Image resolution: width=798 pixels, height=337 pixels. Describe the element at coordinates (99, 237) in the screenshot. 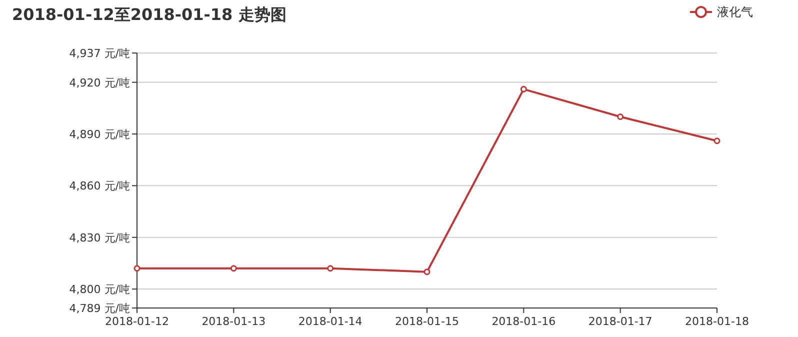

I see `y-tick-label: 4,830 元/吨` at that location.